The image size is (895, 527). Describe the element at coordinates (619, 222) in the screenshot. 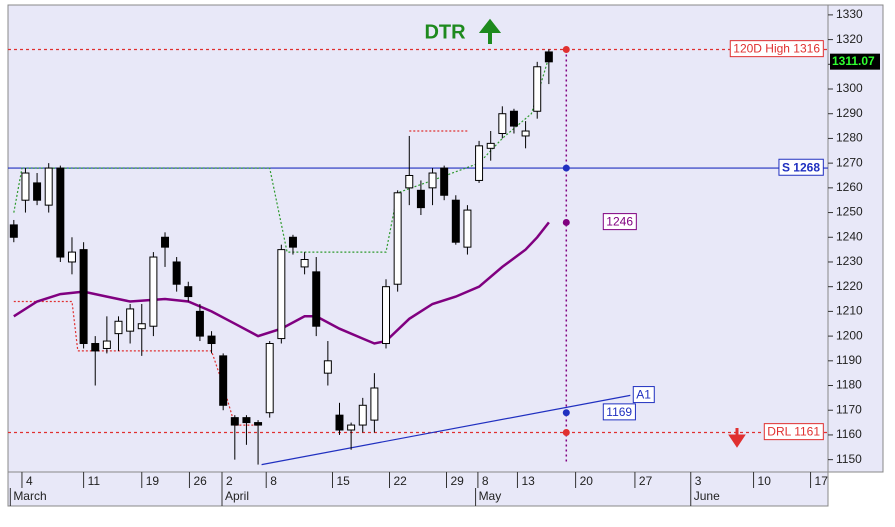

I see `marker-label: 1246` at that location.